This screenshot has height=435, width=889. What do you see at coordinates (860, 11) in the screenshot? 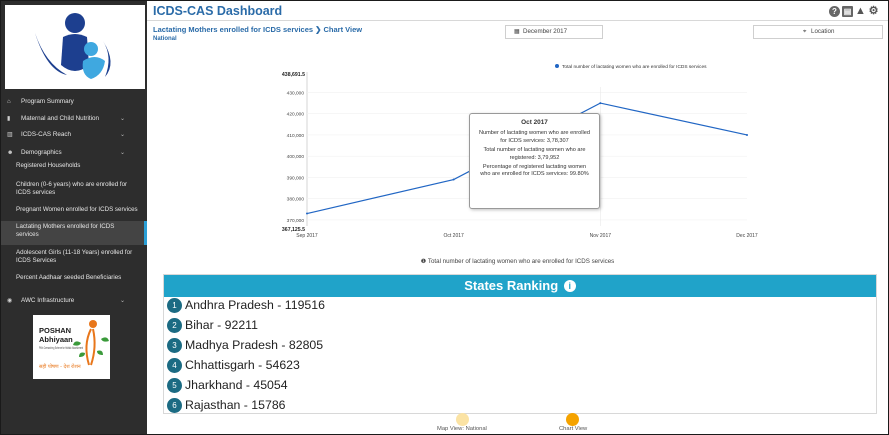
I see `alert-icon: ▲` at bounding box center [860, 11].